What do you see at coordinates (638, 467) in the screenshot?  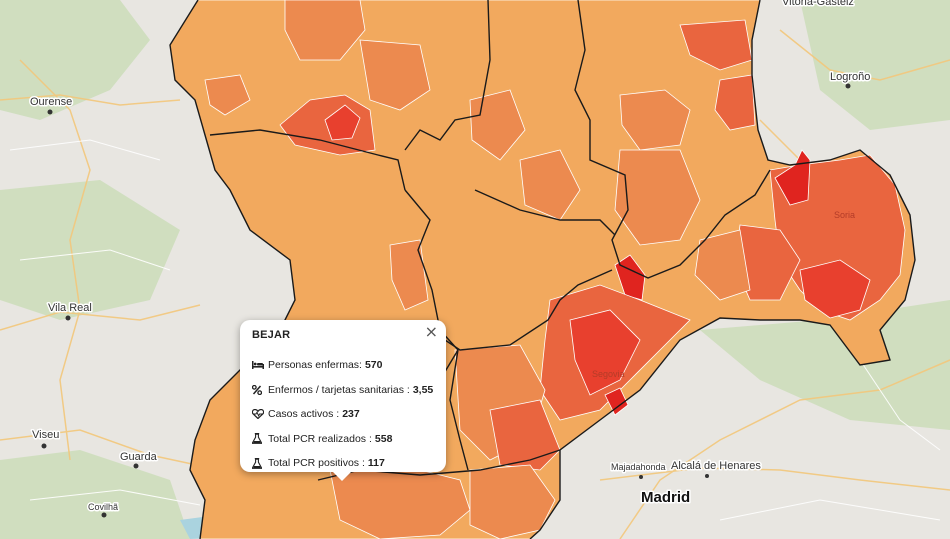 I see `label-majadahonda: Majadahonda` at bounding box center [638, 467].